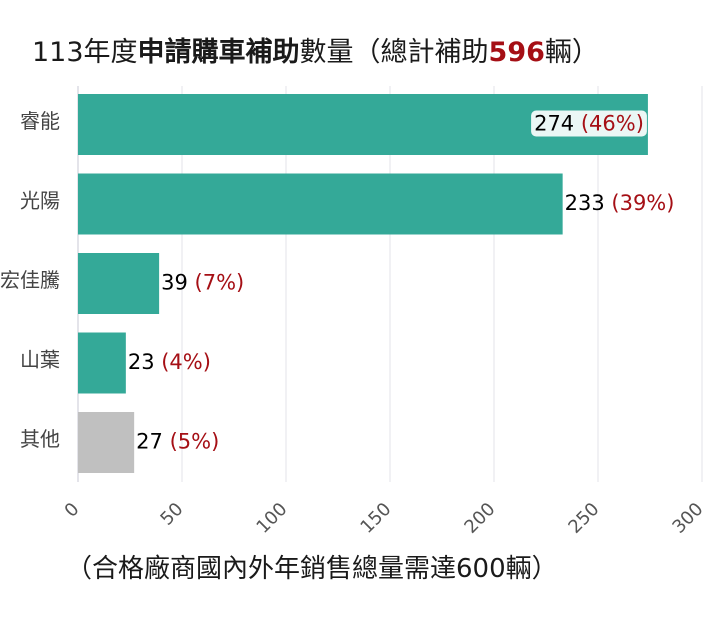 The image size is (722, 635). I want to click on x-tick-0: 0, so click(72, 510).